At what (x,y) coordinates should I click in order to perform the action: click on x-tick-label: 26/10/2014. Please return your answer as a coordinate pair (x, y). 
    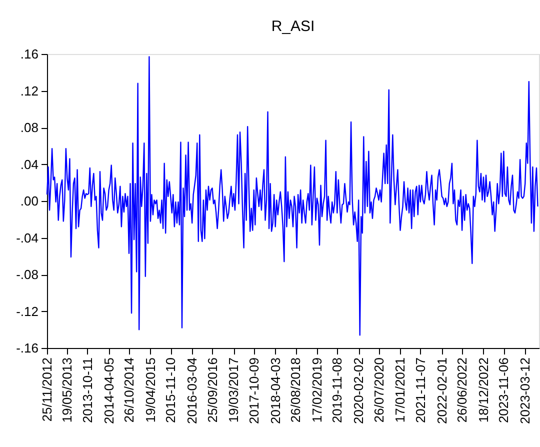
    Looking at the image, I should click on (129, 390).